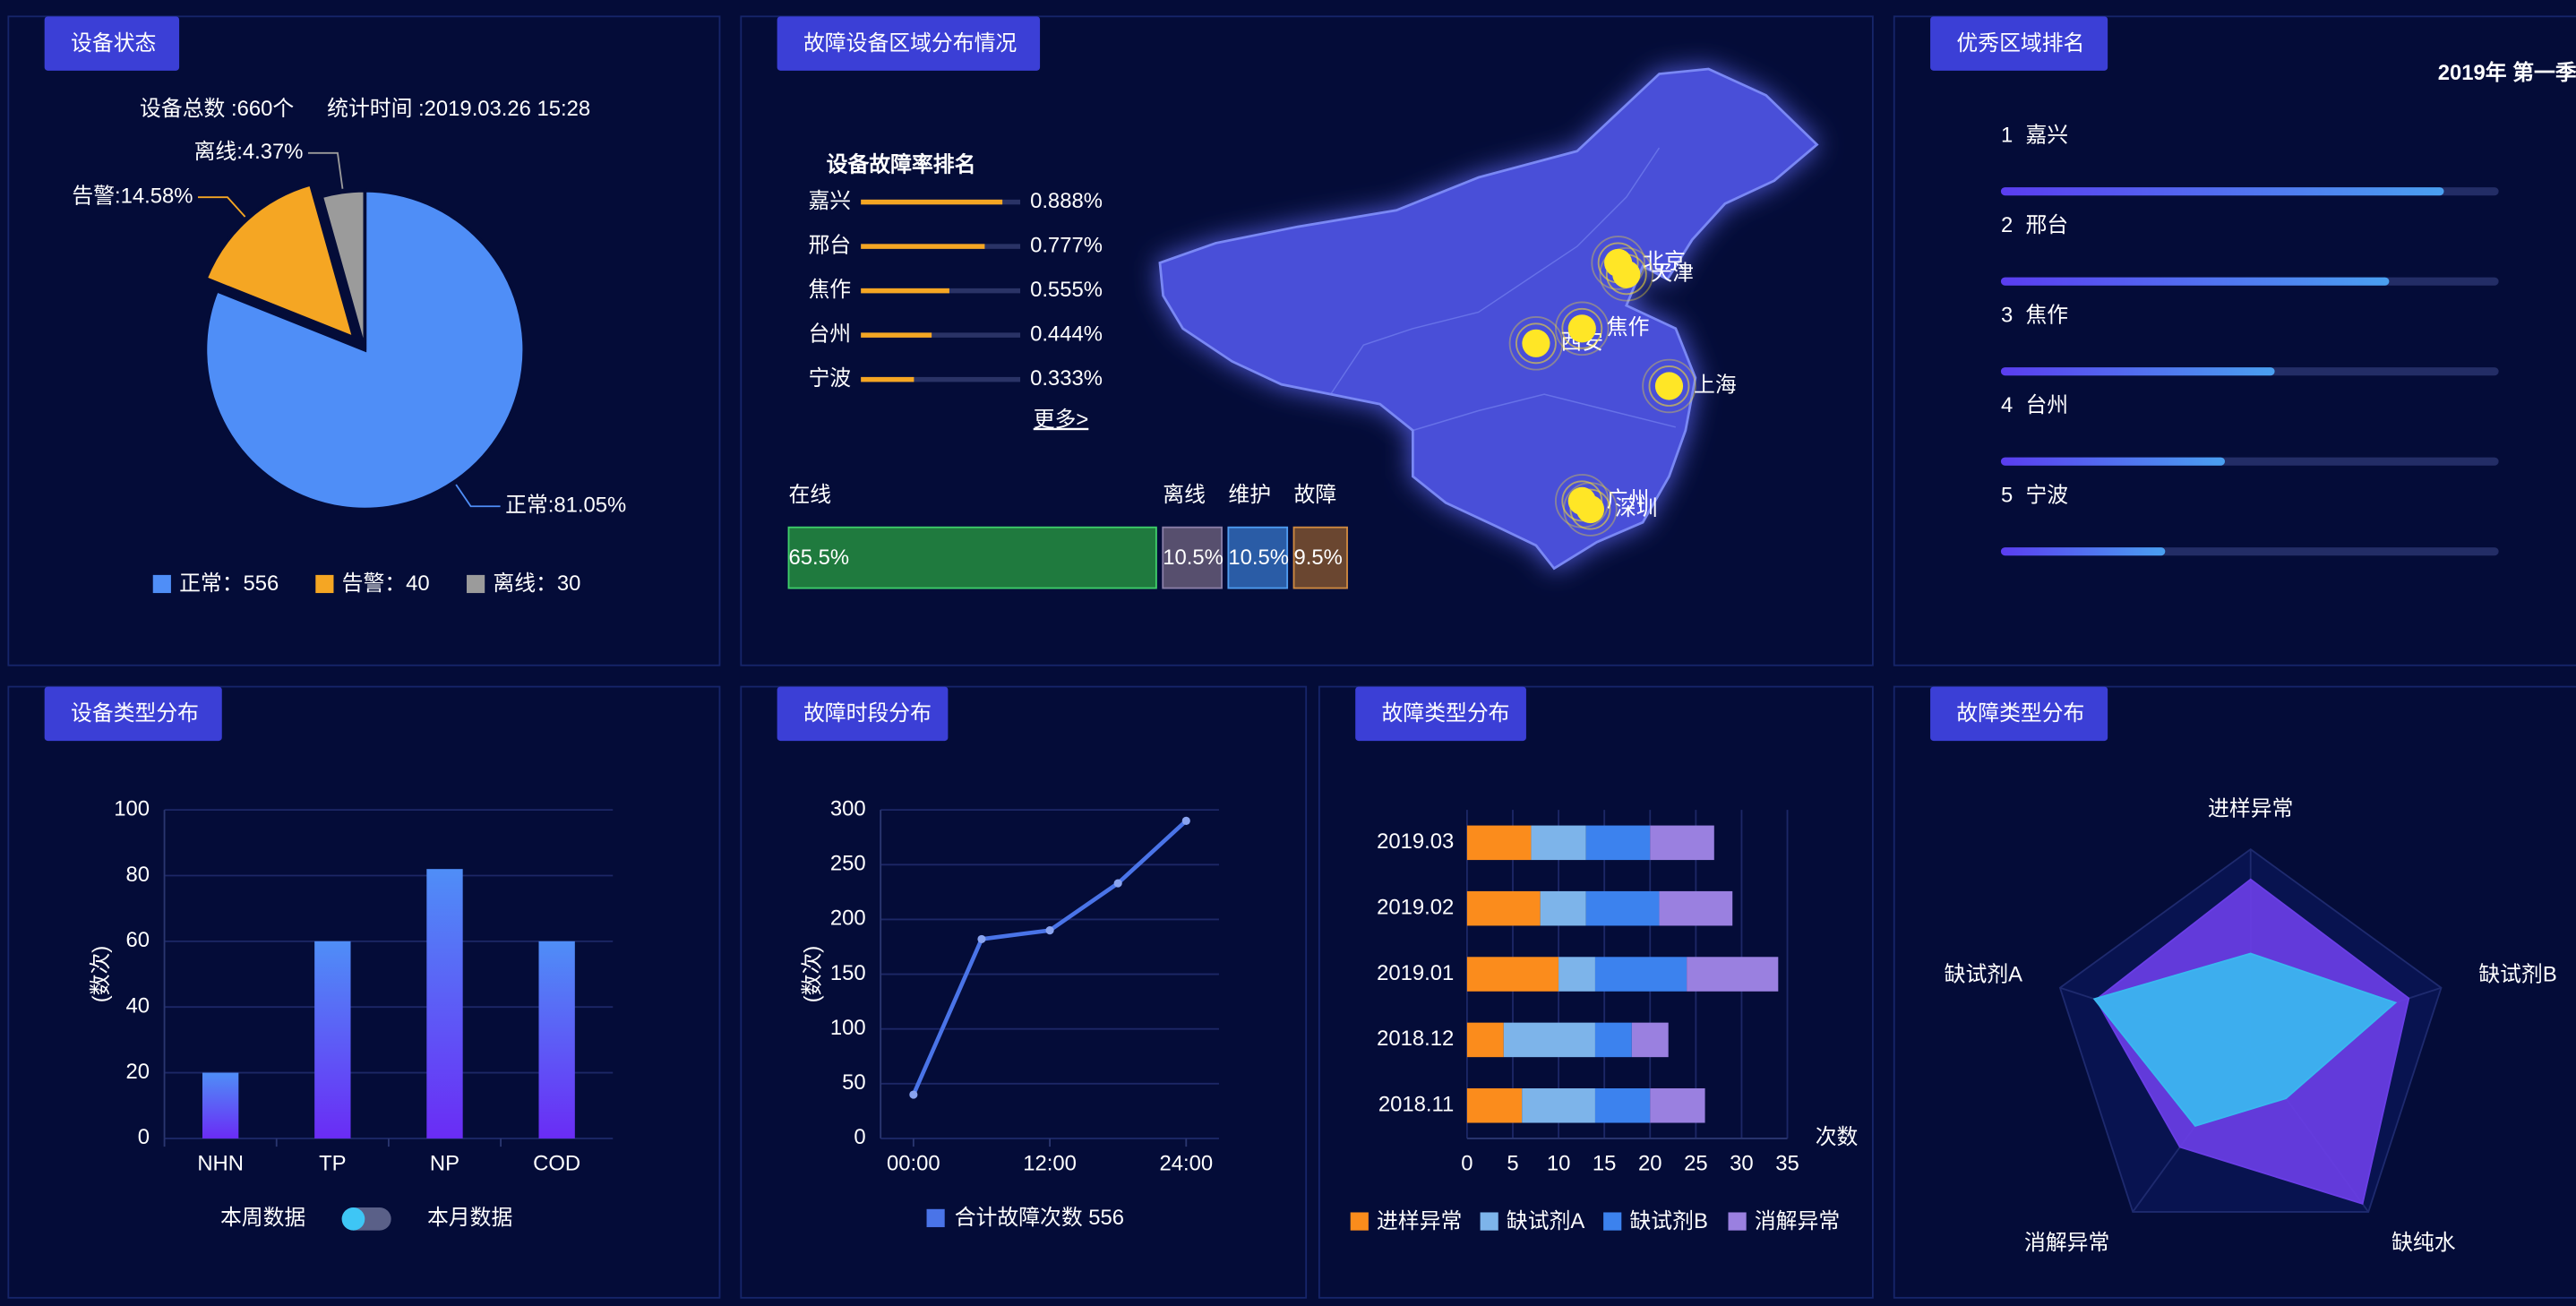 The width and height of the screenshot is (2576, 1306). Describe the element at coordinates (1797, 1221) in the screenshot. I see `legend-label: 消解异常` at that location.